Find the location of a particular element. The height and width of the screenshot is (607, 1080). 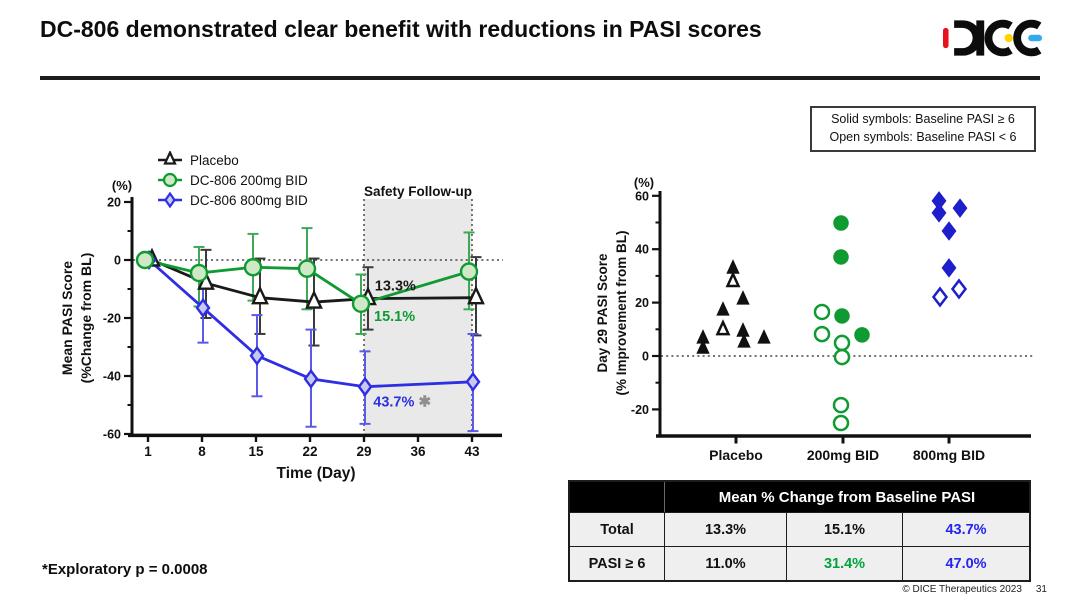

symbol-key-solid: Solid symbols: Baseline PASI ≥ 6 is located at coordinates (923, 119).